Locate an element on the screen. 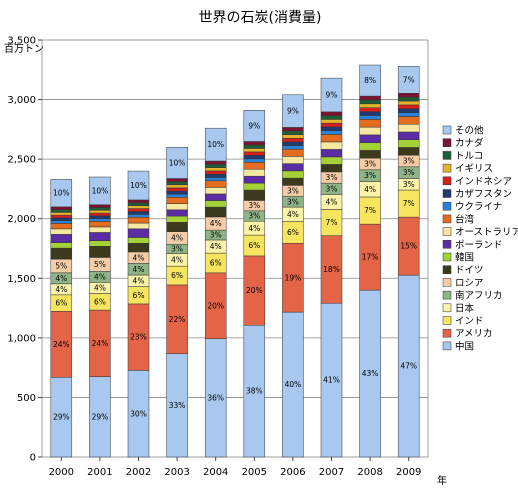 The width and height of the screenshot is (518, 489). legend-label: その他 is located at coordinates (469, 131).